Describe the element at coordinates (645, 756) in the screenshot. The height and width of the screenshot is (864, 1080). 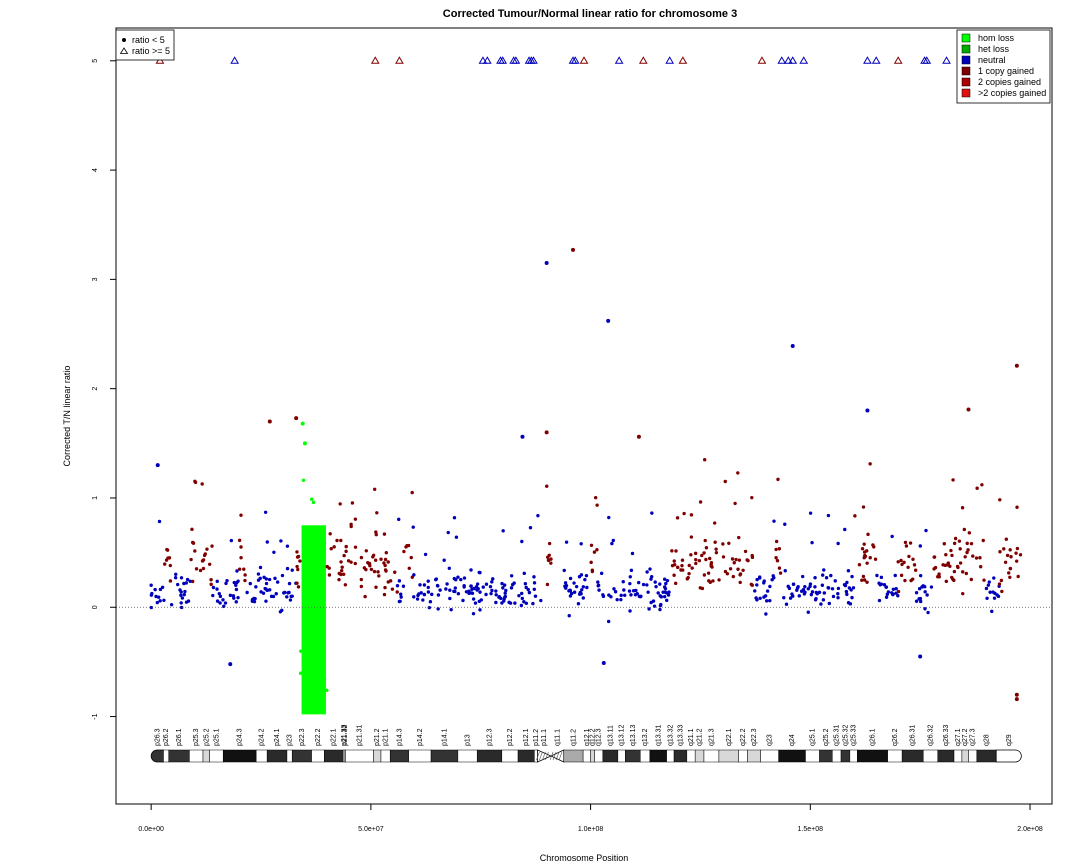
I see `ideogram-band-q13.2` at that location.